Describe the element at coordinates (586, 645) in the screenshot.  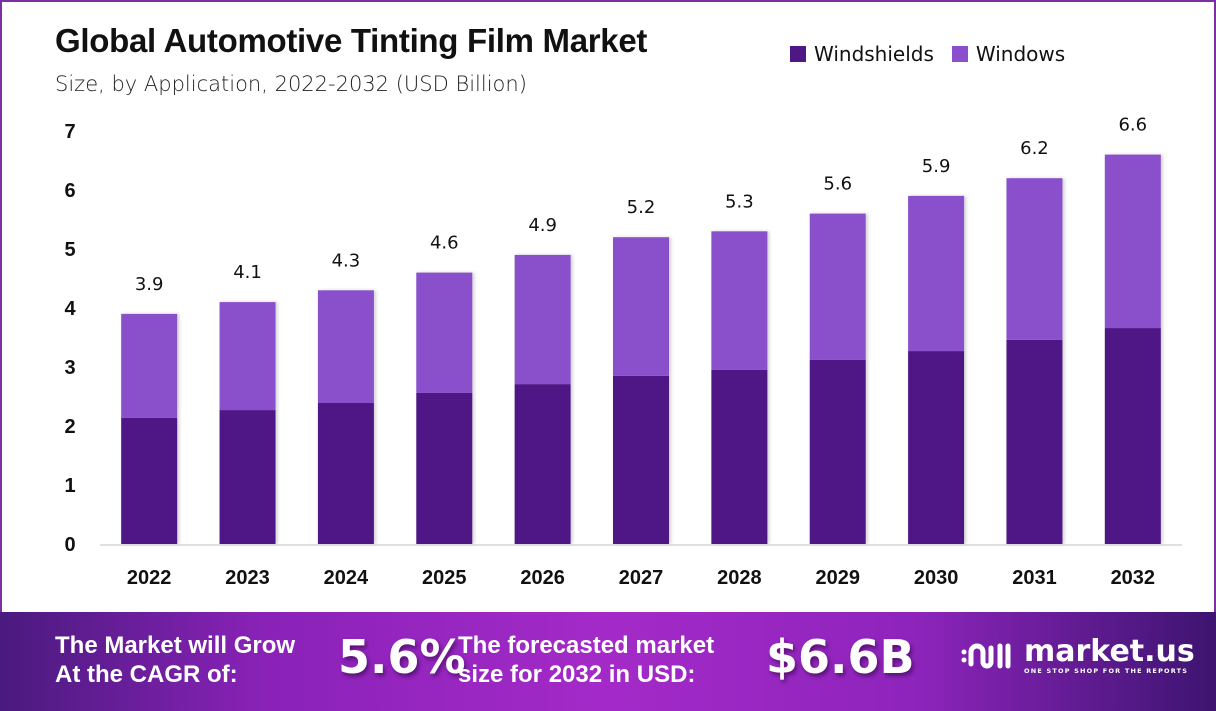
I see `forecast-label-line1: The forecasted market` at that location.